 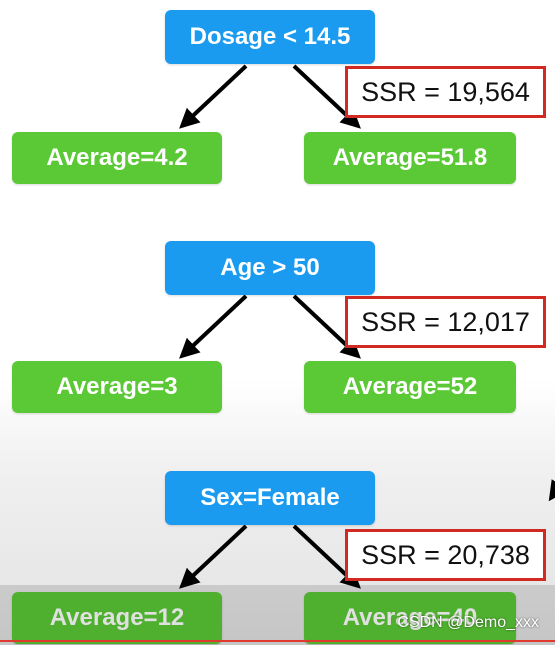 I want to click on tree1-left-leaf: Average=4.2, so click(x=117, y=158).